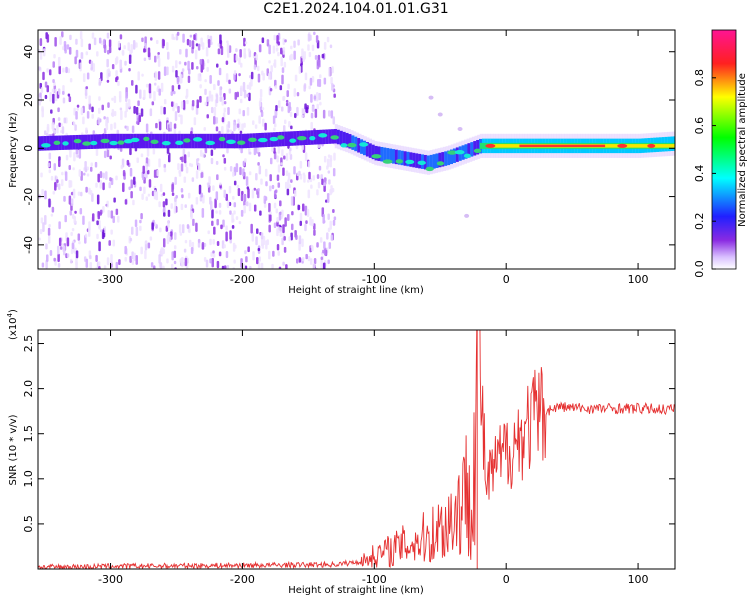 The image size is (750, 600). What do you see at coordinates (110, 579) in the screenshot?
I see `x-tick-label: -300` at bounding box center [110, 579].